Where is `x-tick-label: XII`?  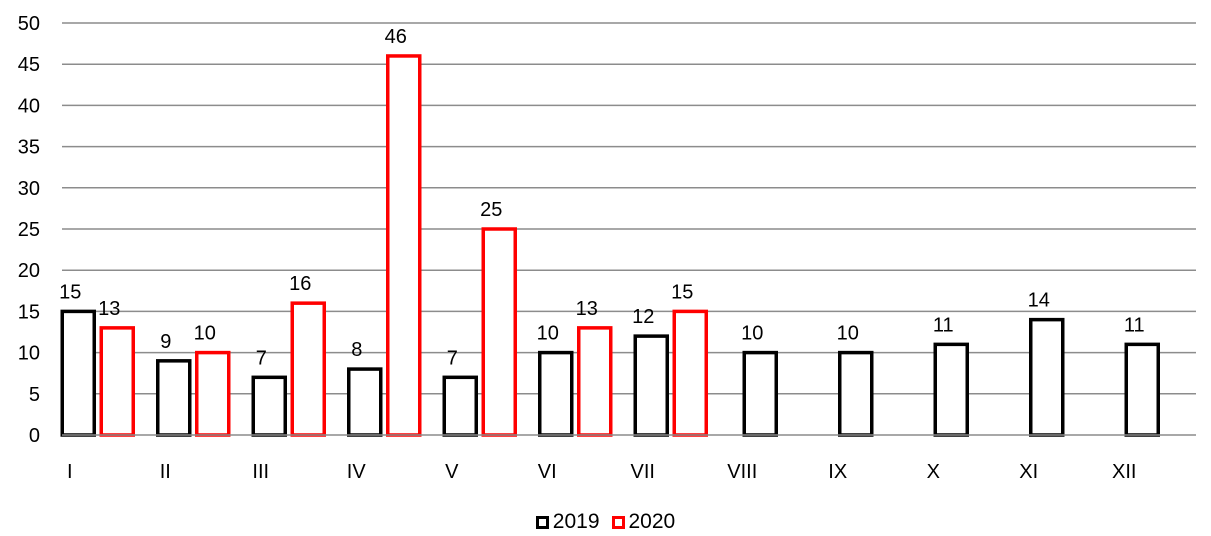
x-tick-label: XII is located at coordinates (1124, 472).